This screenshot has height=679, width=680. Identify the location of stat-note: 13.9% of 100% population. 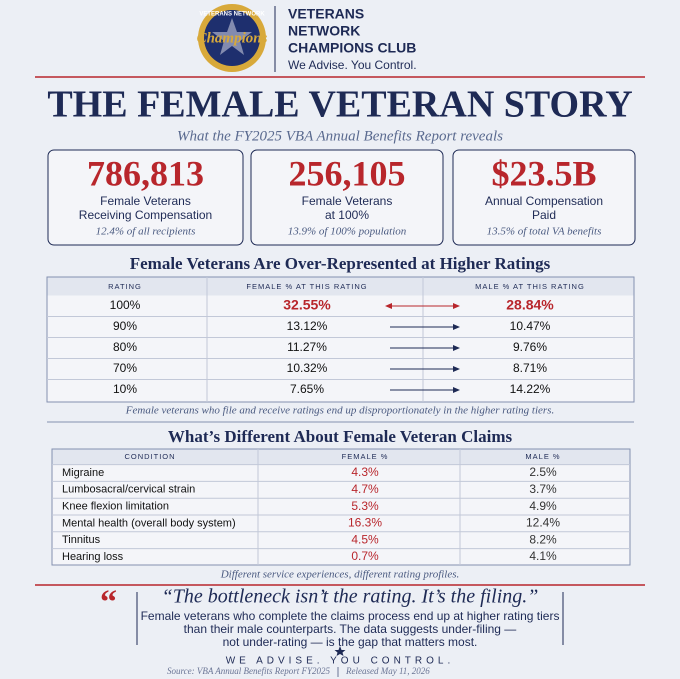
(347, 232).